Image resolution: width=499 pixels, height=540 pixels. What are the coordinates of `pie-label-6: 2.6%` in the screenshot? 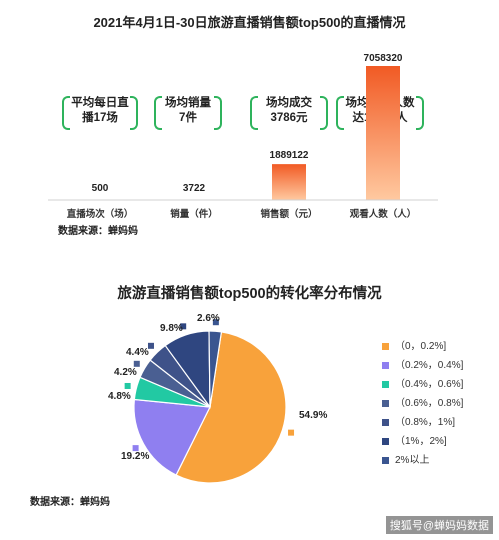 It's located at (208, 318).